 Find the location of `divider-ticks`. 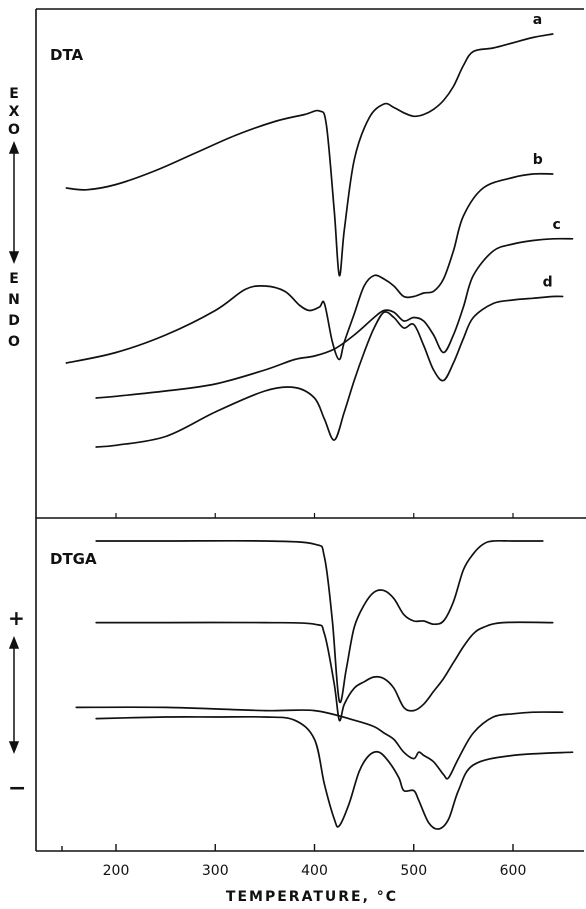

divider-ticks is located at coordinates (314, 515).